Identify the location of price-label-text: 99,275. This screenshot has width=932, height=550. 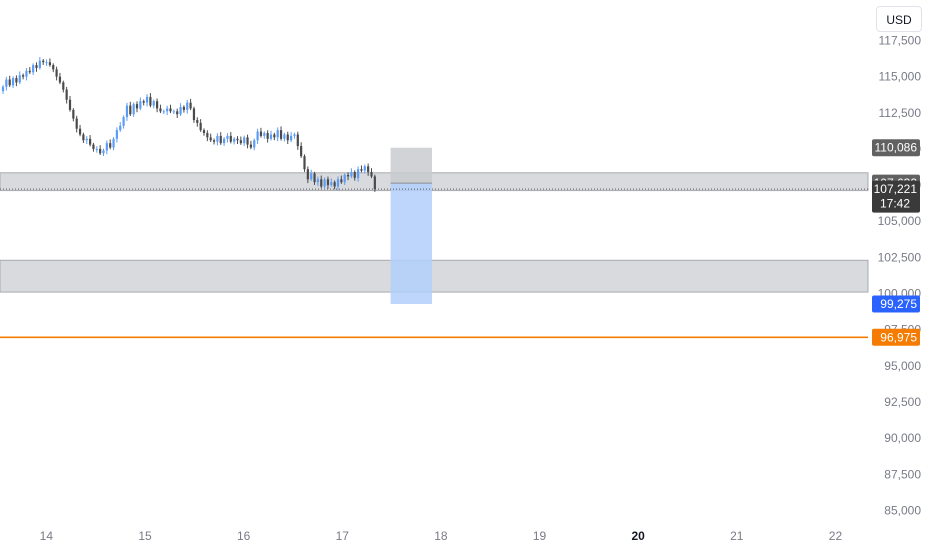
(898, 304).